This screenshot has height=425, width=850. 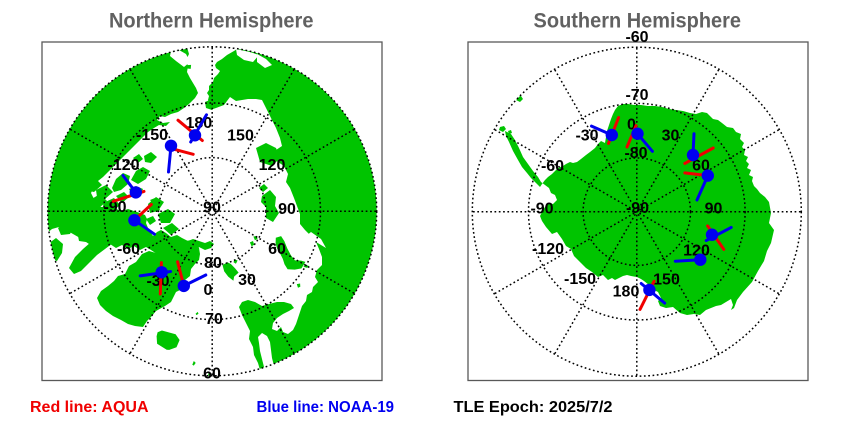 What do you see at coordinates (89, 407) in the screenshot?
I see `svg-text: Red line: AQUA` at bounding box center [89, 407].